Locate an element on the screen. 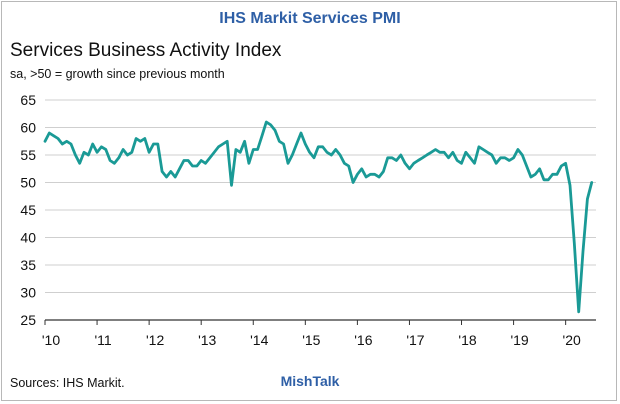 Image resolution: width=620 pixels, height=404 pixels. y-tick-label-65: 65 is located at coordinates (28, 100).